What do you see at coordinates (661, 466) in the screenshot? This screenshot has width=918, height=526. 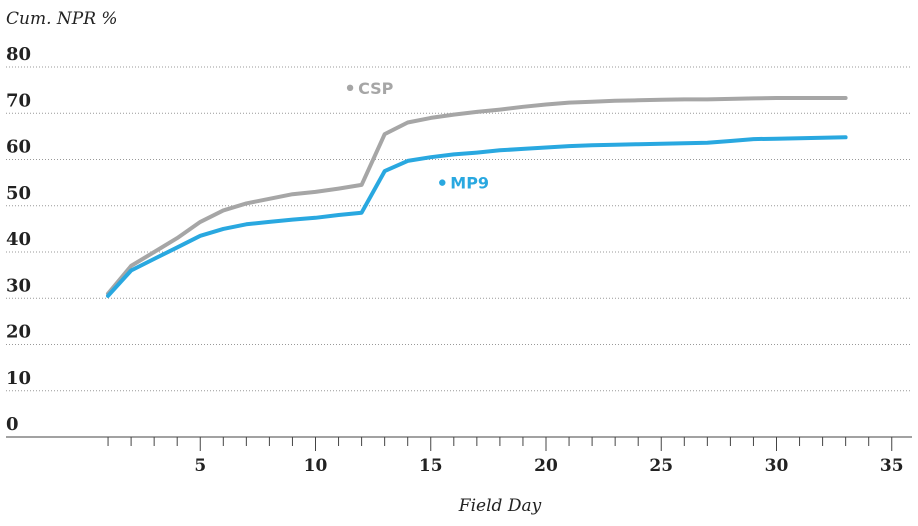 I see `x-tick-label-25: 25` at bounding box center [661, 466].